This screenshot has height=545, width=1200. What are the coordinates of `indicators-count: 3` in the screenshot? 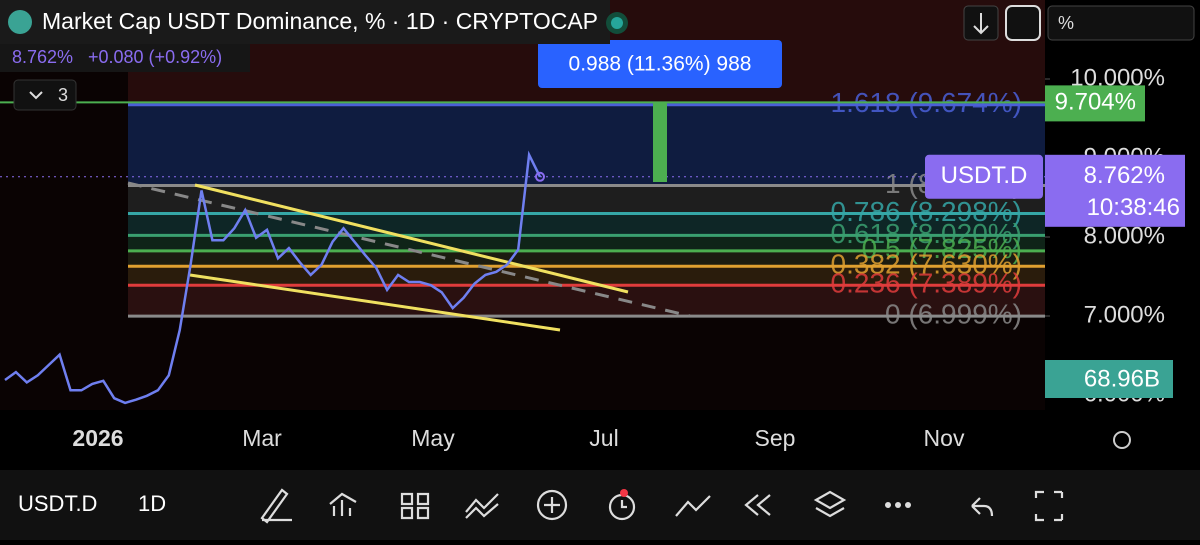 It's located at (63, 95).